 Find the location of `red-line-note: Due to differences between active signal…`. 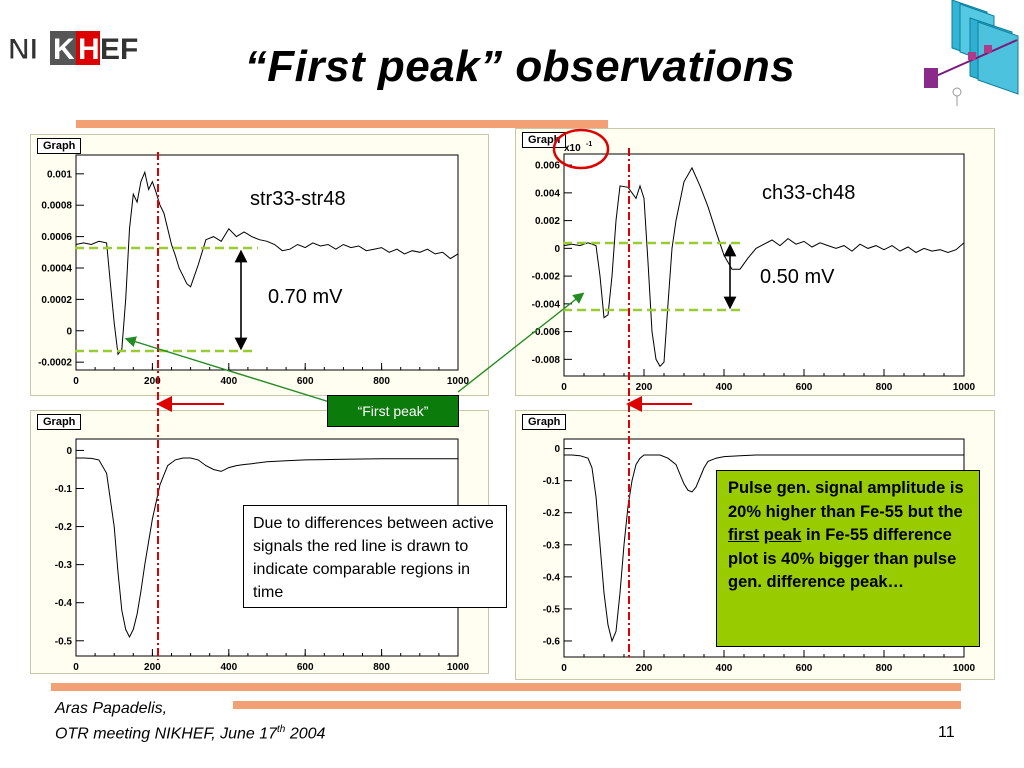

red-line-note: Due to differences between active signal… is located at coordinates (375, 556).